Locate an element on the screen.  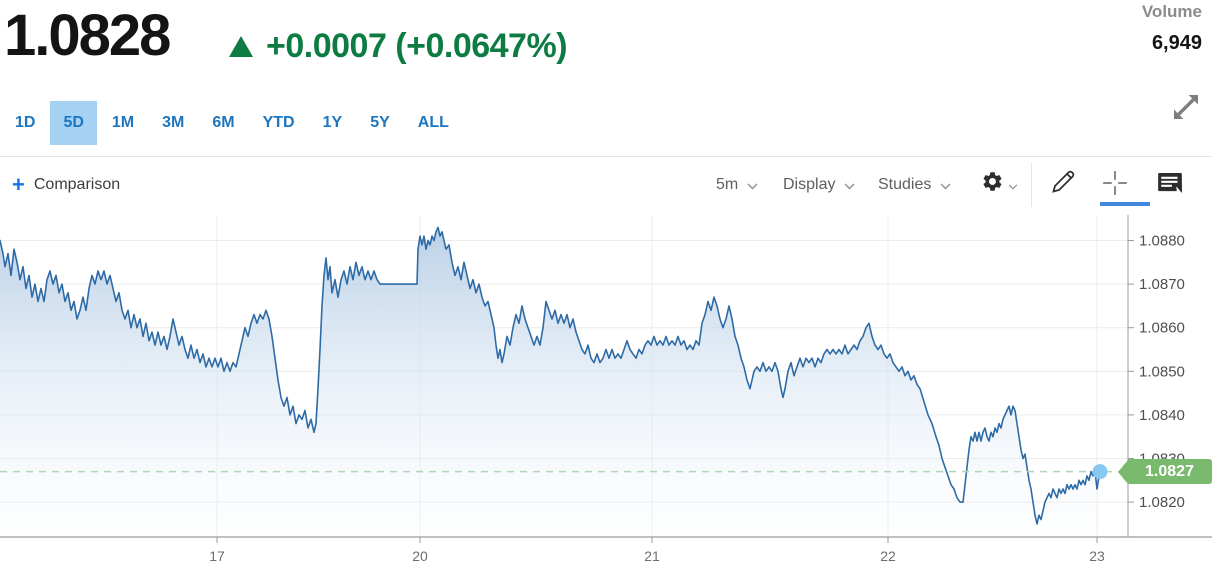
range-tab-3m: 3M is located at coordinates (173, 122).